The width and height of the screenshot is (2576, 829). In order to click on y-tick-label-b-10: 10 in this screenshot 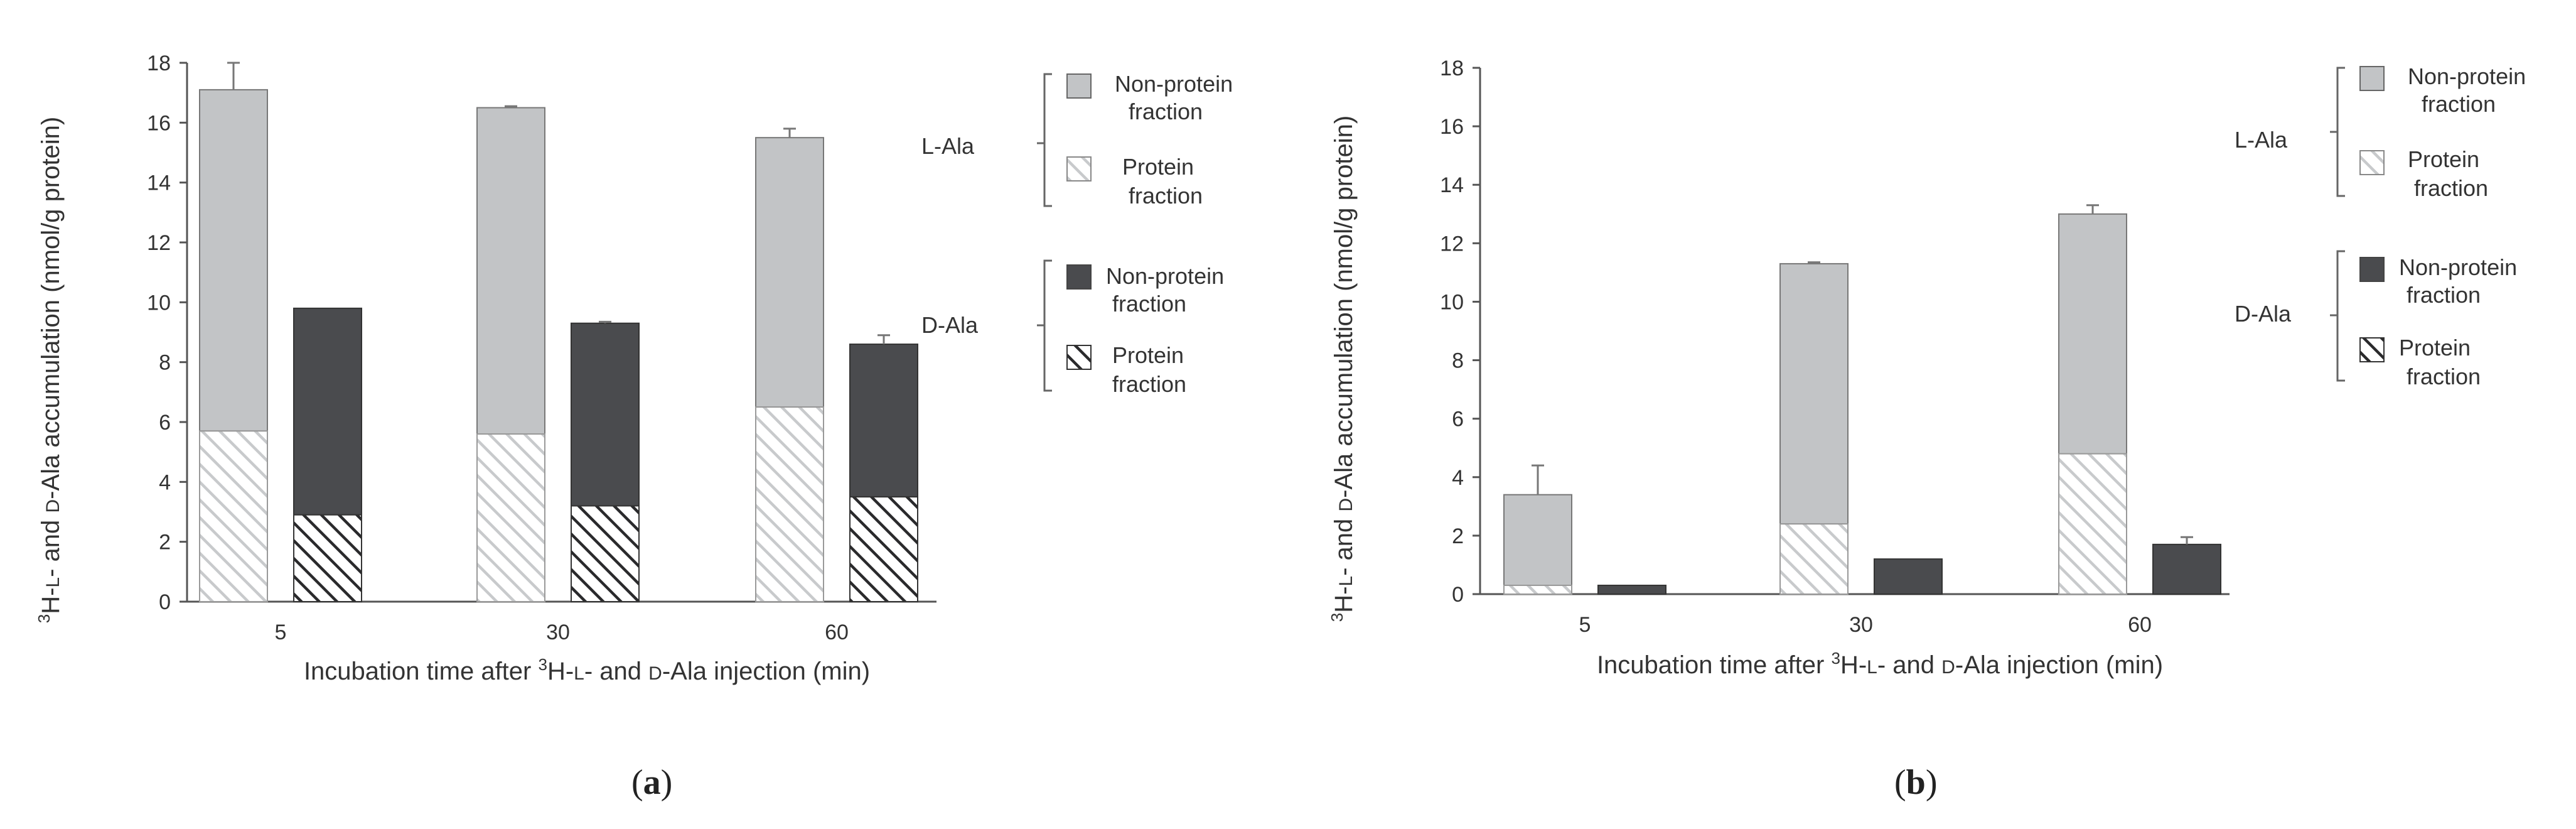, I will do `click(1452, 302)`.